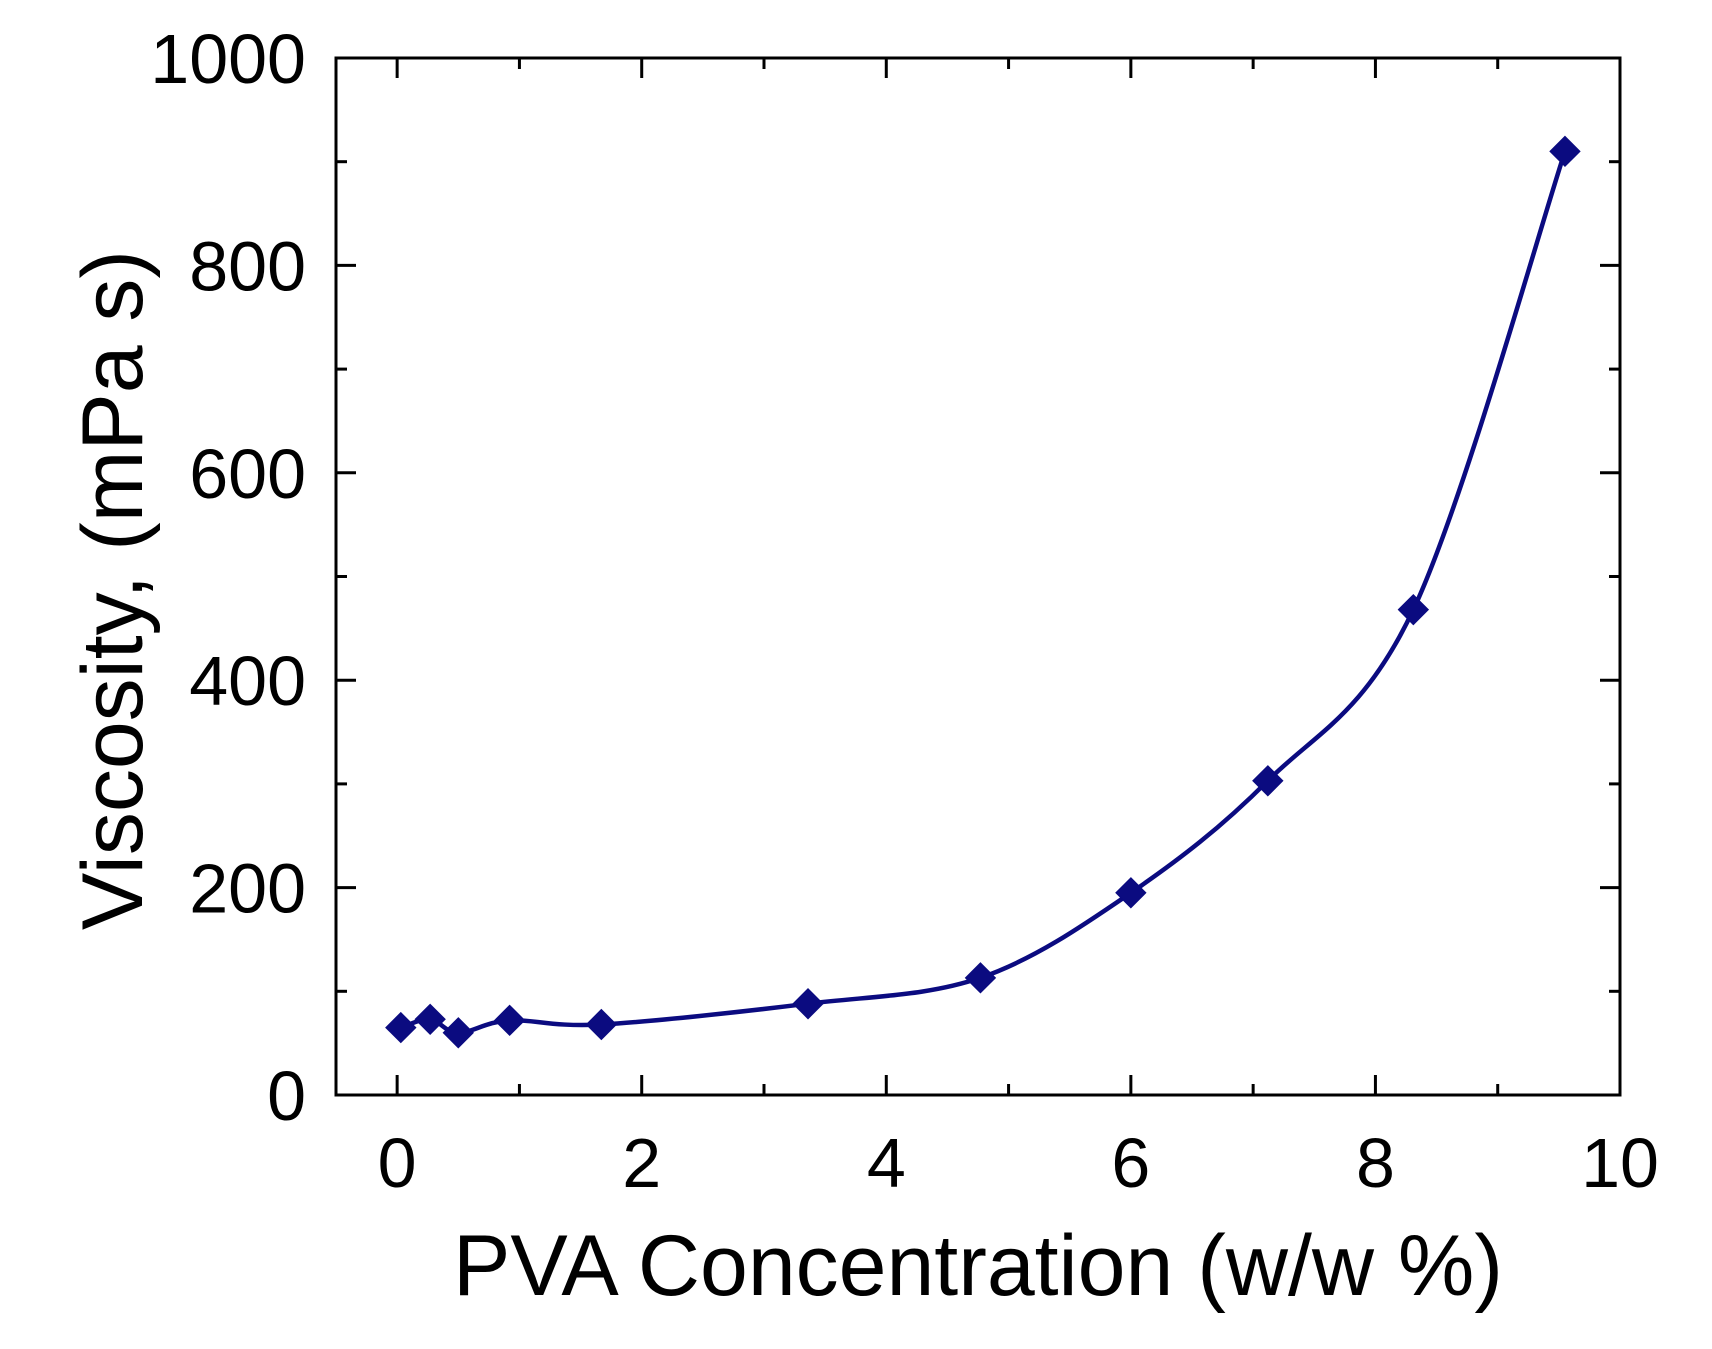  I want to click on x-tick-label: 10, so click(1620, 1163).